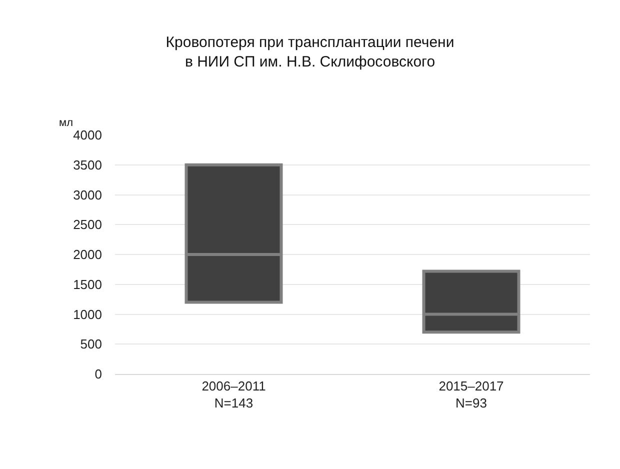 The image size is (620, 469). What do you see at coordinates (98, 374) in the screenshot?
I see `y-tick-label: 0` at bounding box center [98, 374].